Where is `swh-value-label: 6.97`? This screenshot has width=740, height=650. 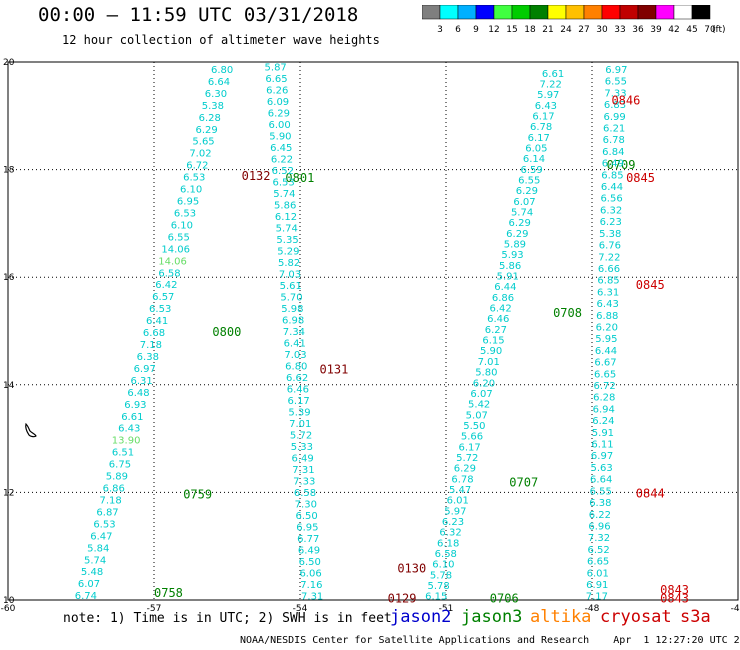
swh-value-label: 6.97 is located at coordinates (616, 70).